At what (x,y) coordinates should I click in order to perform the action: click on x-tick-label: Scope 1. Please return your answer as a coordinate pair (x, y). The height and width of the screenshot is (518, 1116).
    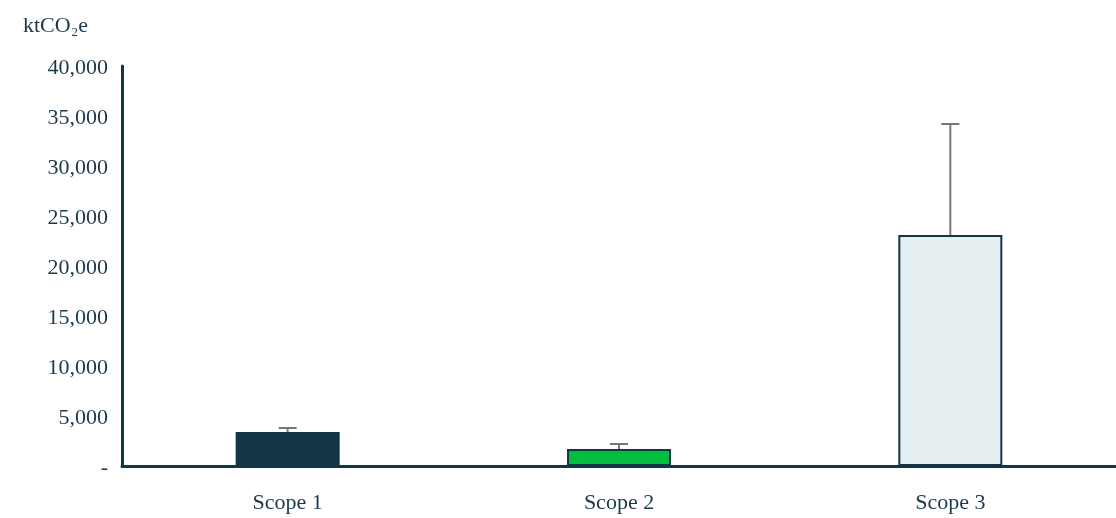
    Looking at the image, I should click on (287, 501).